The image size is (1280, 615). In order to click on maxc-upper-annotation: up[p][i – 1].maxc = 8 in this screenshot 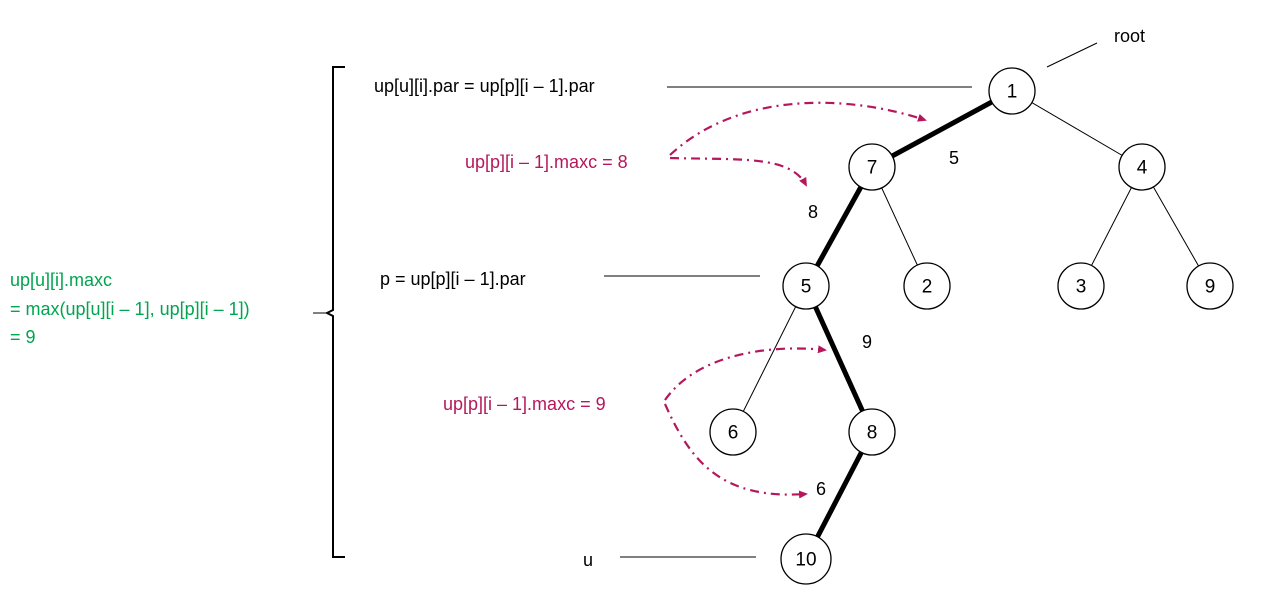, I will do `click(546, 162)`.